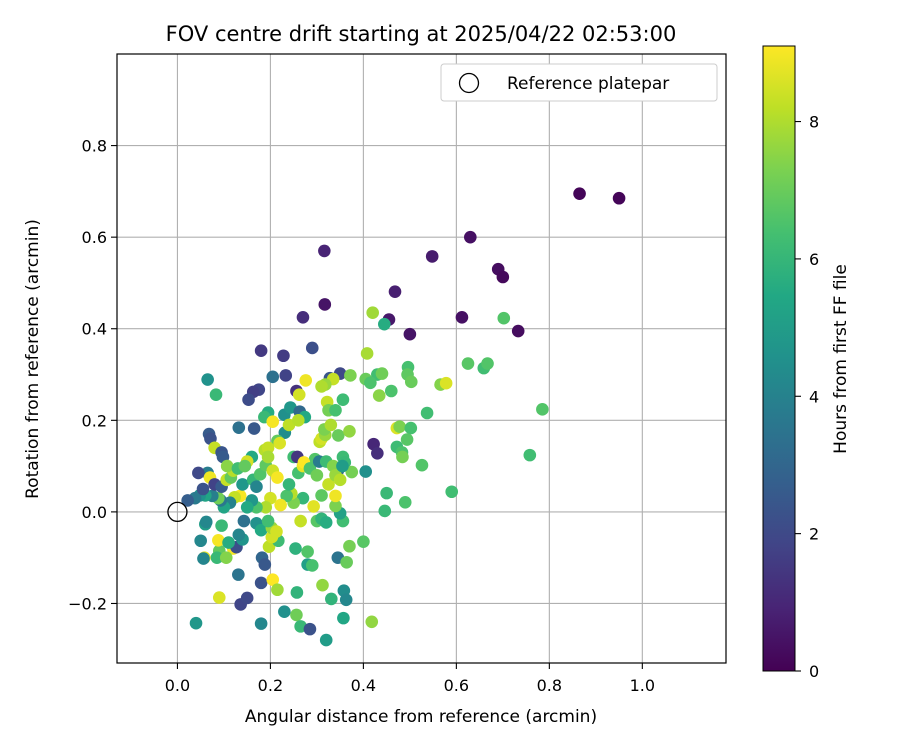 Image resolution: width=900 pixels, height=750 pixels. I want to click on x-tick-label: 0.2, so click(270, 685).